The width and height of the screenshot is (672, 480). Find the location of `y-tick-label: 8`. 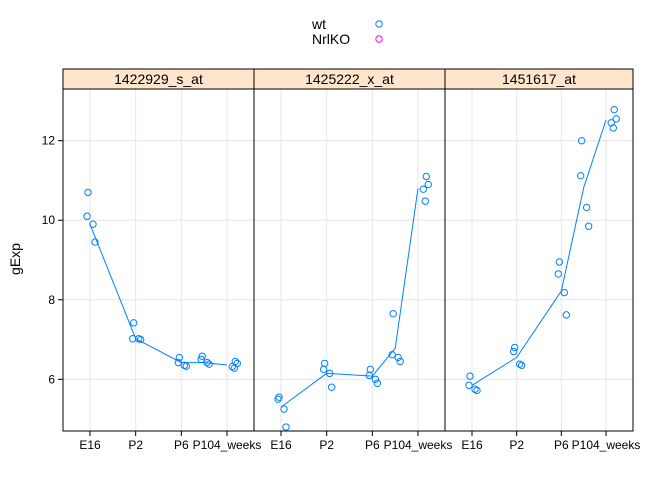

y-tick-label: 8 is located at coordinates (51, 300).